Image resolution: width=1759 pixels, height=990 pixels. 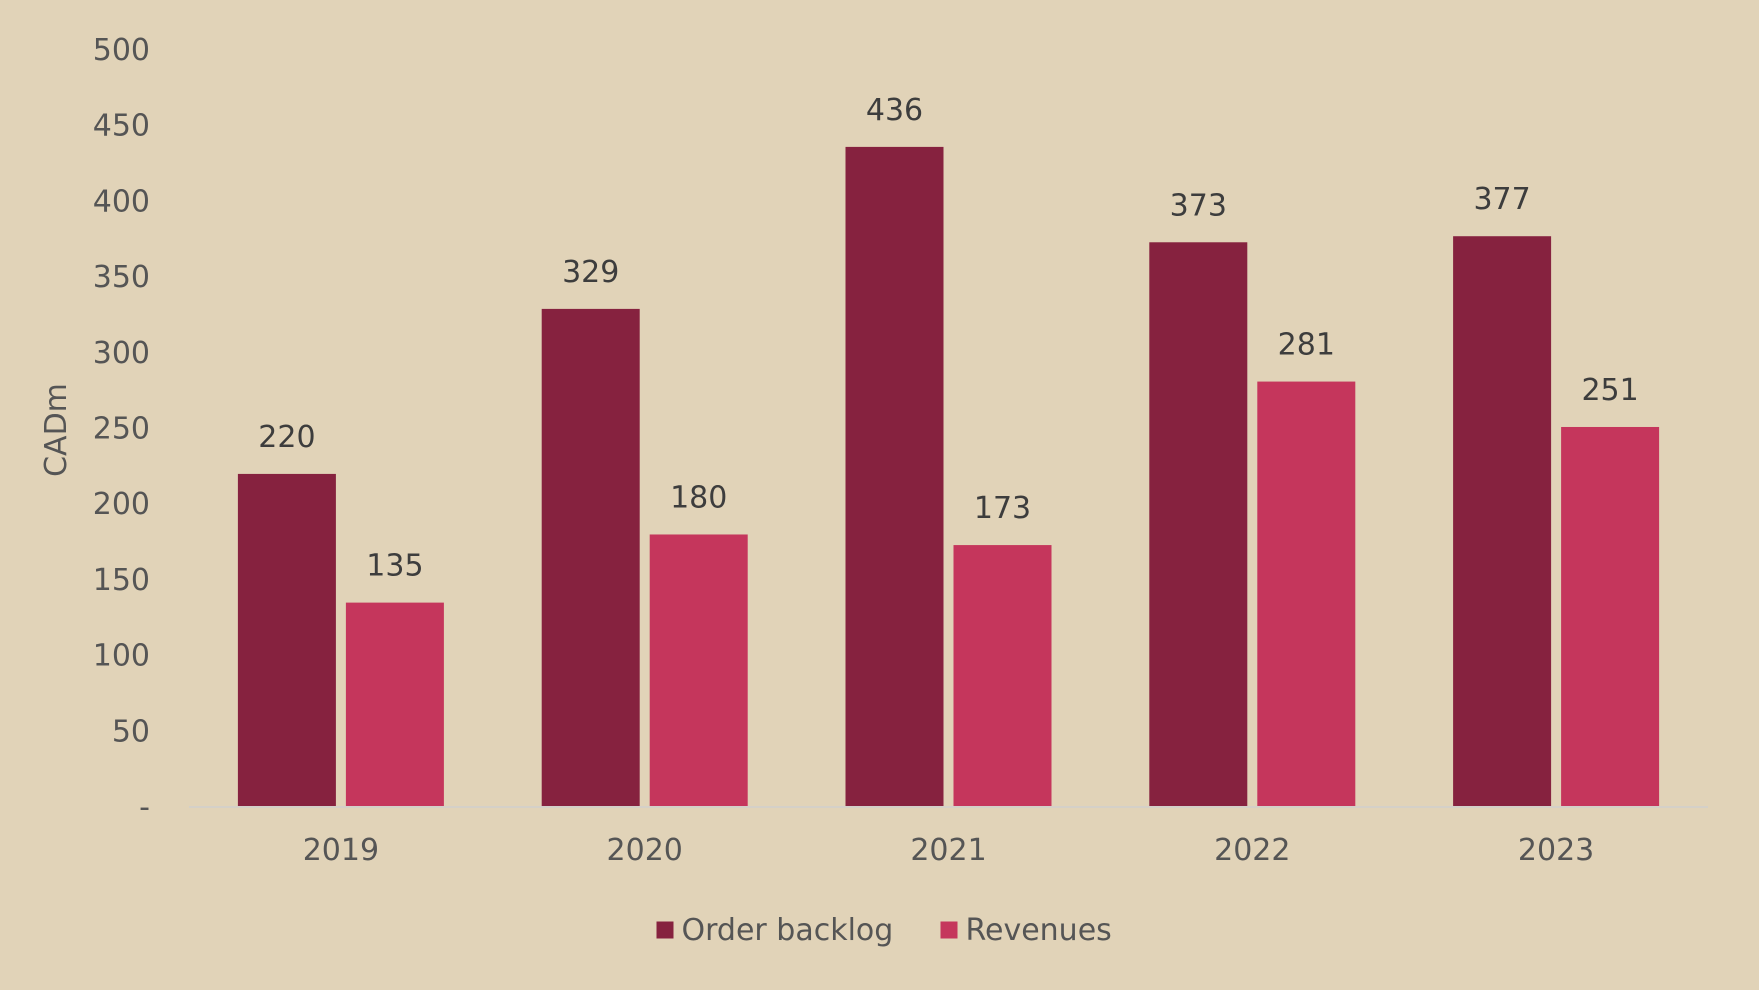 What do you see at coordinates (698, 497) in the screenshot?
I see `data-label: 180` at bounding box center [698, 497].